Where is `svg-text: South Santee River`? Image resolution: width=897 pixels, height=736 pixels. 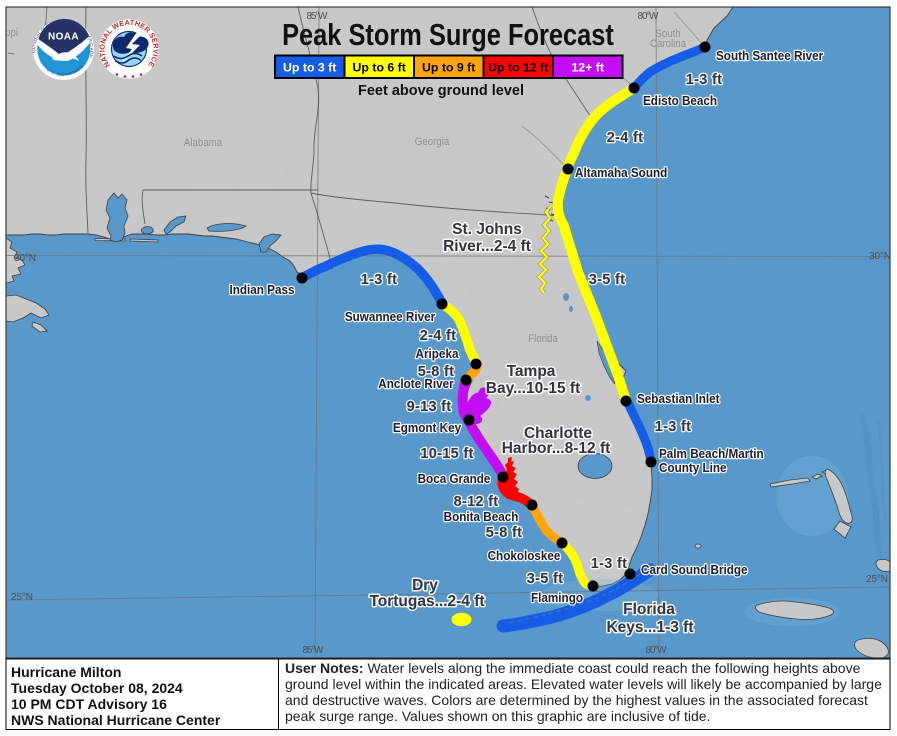
svg-text: South Santee River is located at coordinates (769, 55).